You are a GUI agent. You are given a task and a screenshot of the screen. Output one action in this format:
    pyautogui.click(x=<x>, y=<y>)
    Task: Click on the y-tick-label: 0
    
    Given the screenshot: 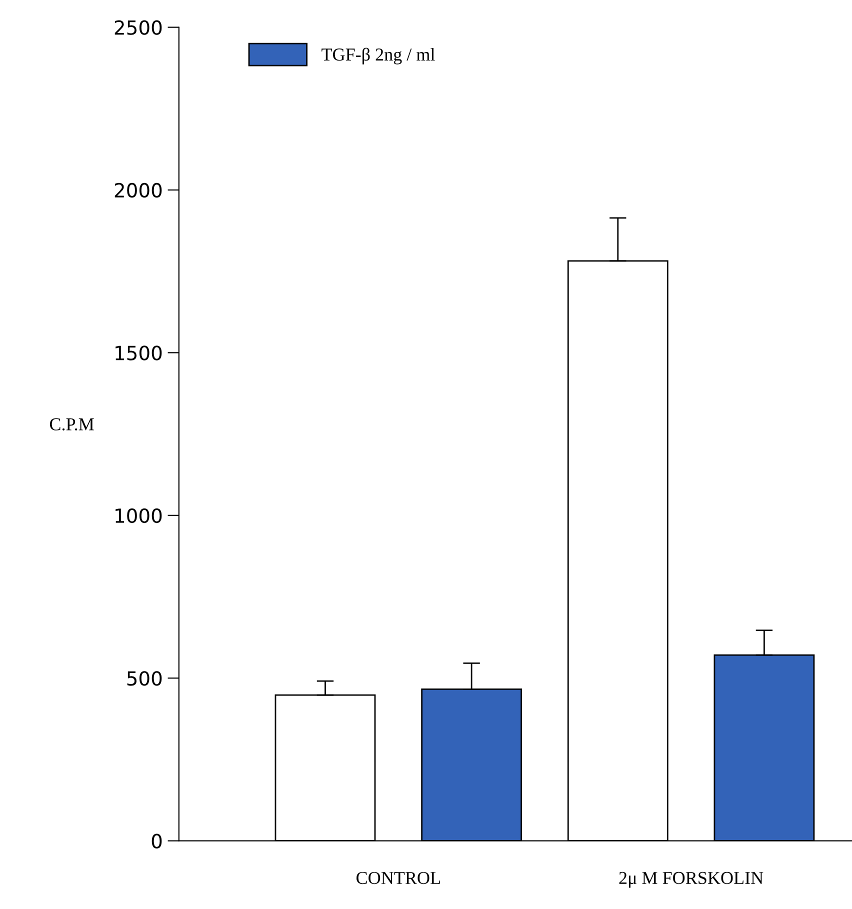 What is the action you would take?
    pyautogui.click(x=157, y=841)
    